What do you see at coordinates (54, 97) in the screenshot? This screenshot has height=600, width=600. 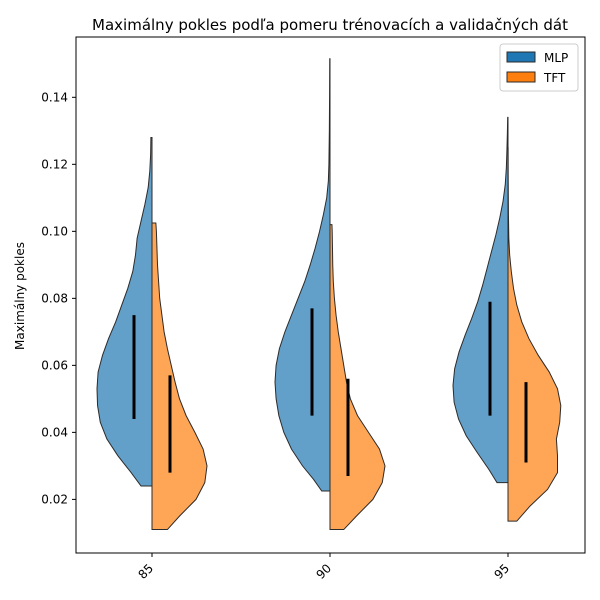 I see `y-tick-label: 0.14` at bounding box center [54, 97].